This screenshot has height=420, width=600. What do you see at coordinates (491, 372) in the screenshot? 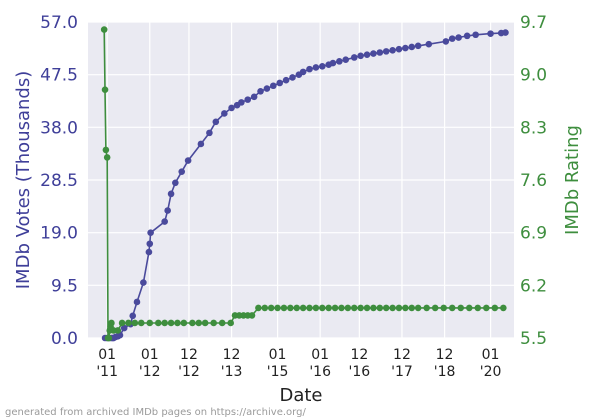
I see `x-tick-label-year: '20` at bounding box center [491, 372].